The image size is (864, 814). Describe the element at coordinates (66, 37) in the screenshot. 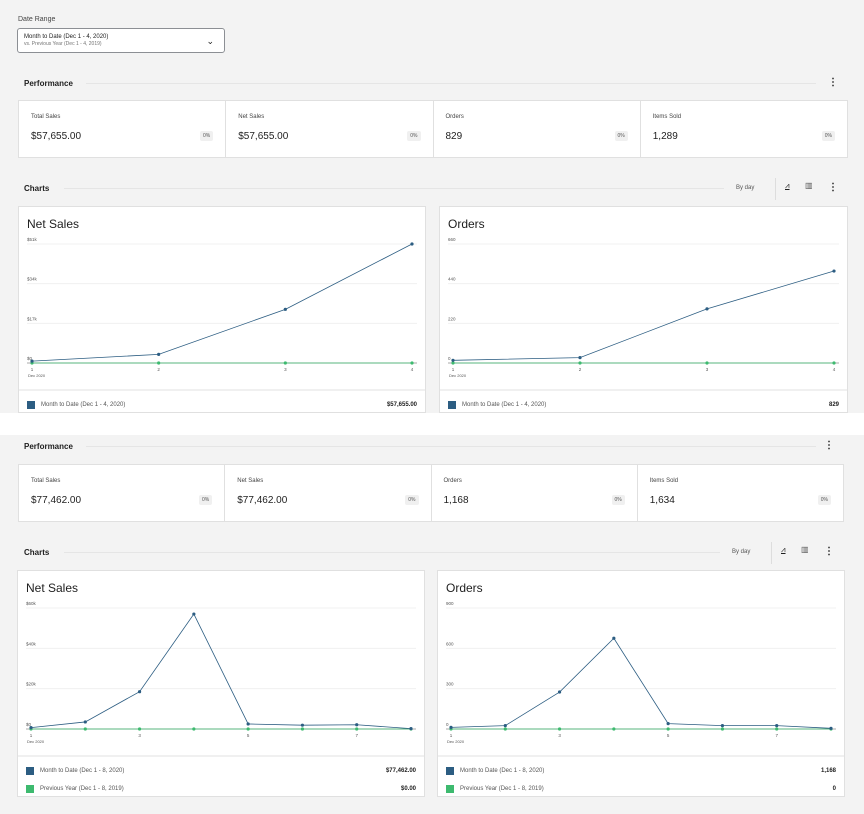

I see `date-range-primary: Month to Date (Dec 1 - 4, 2020)` at that location.